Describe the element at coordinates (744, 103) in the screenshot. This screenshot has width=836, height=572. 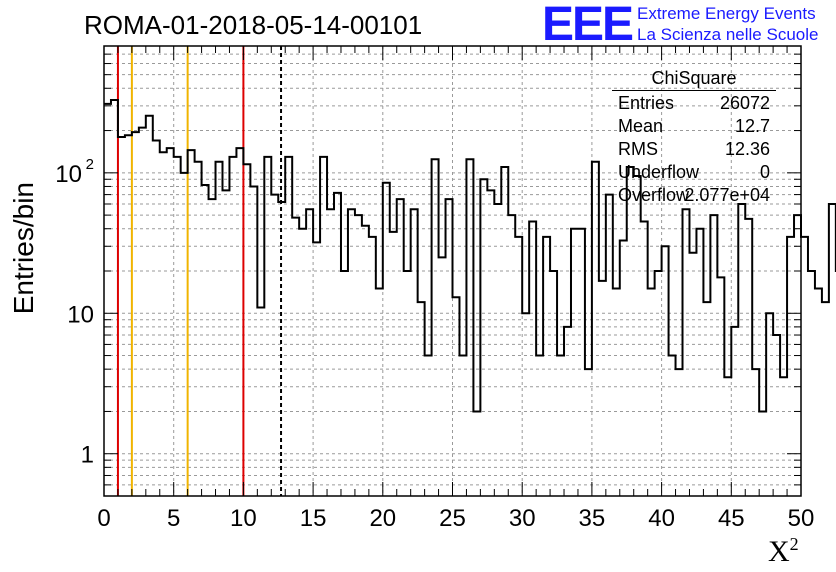
I see `stats-value: 26072` at that location.